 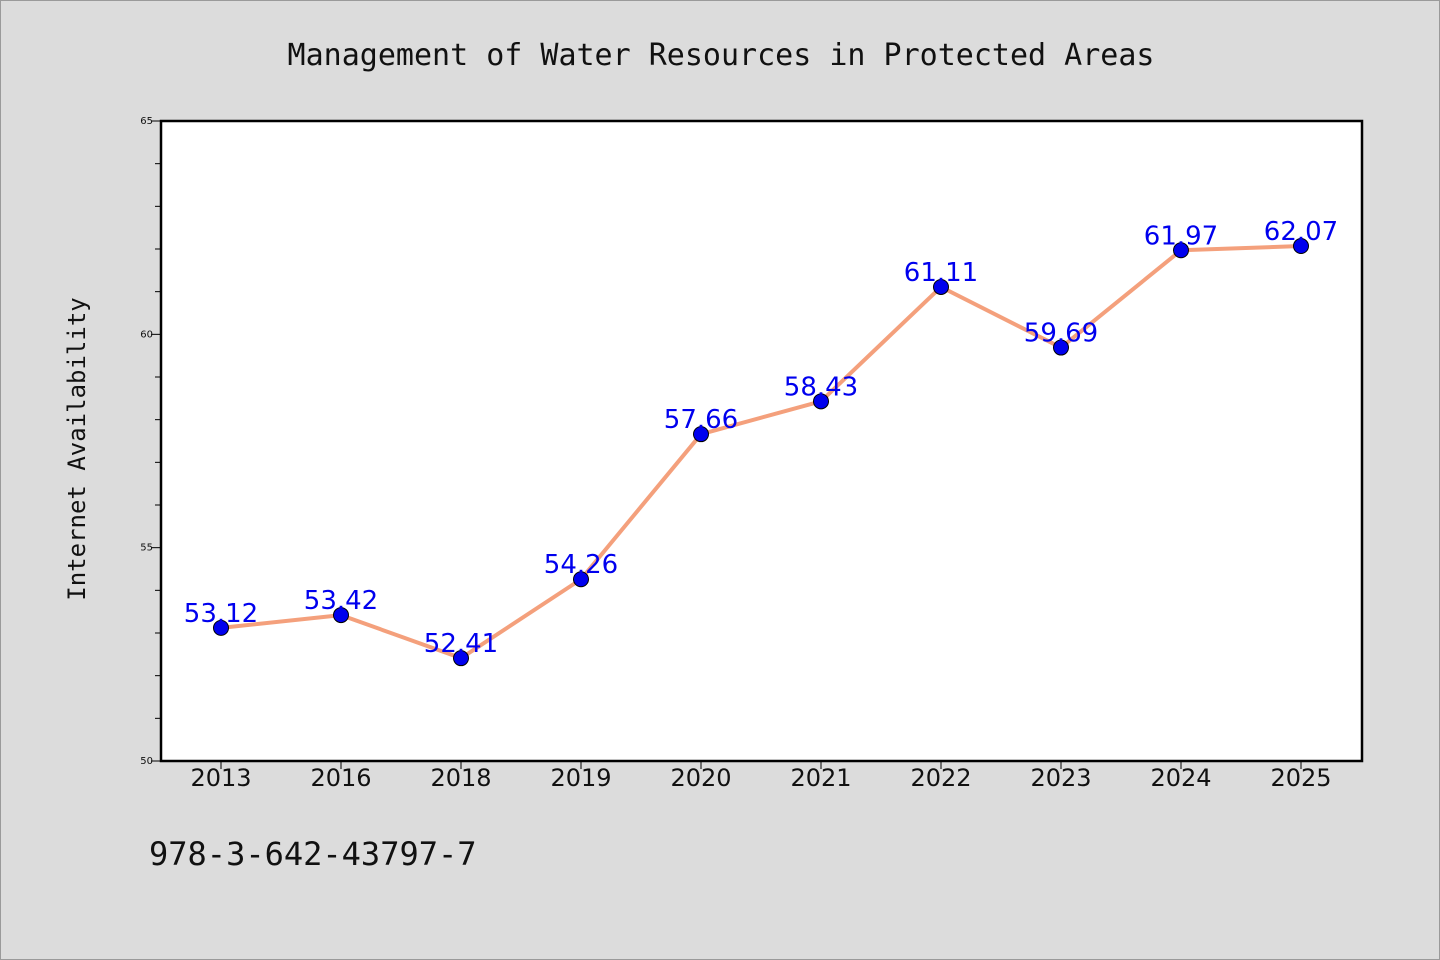 I want to click on x-tick-label: 2024, so click(x=1180, y=778).